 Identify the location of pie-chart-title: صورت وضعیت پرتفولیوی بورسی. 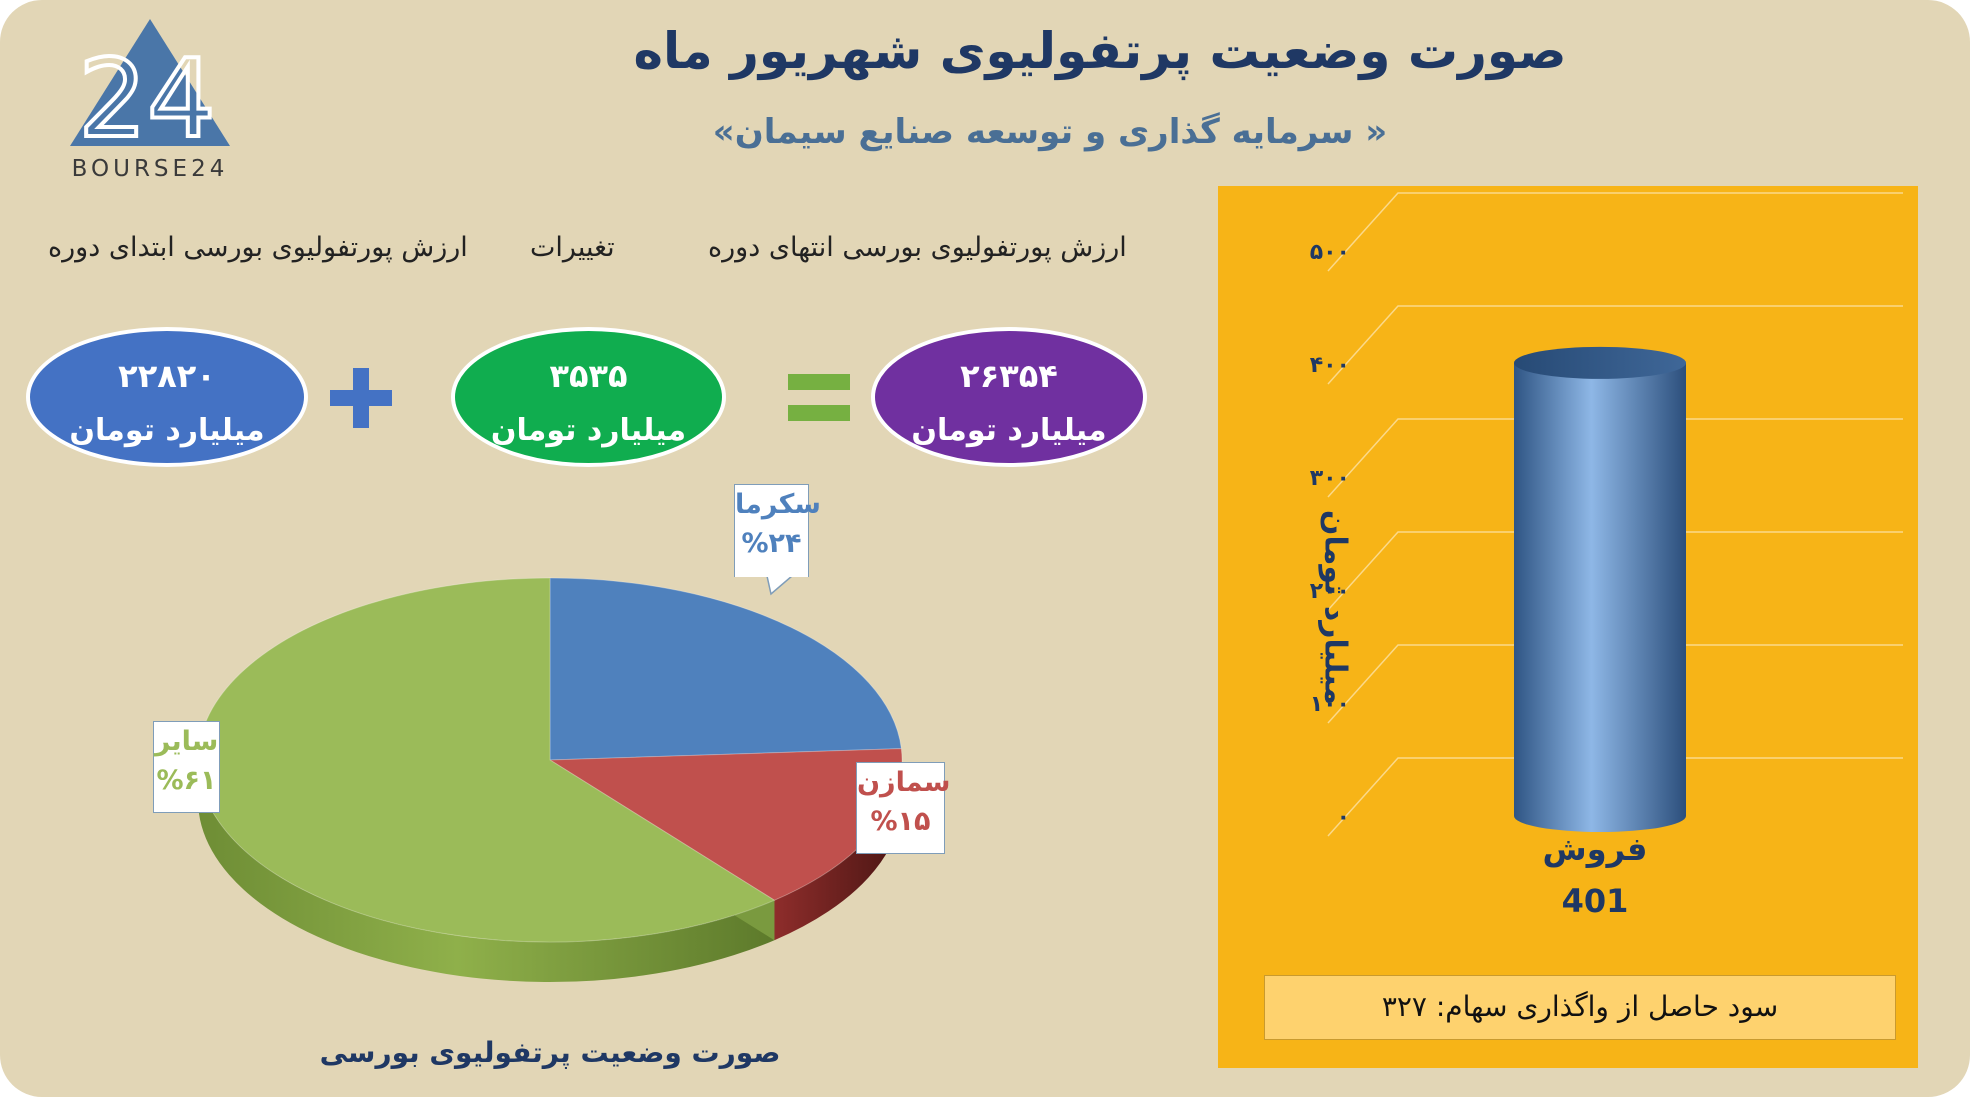
(550, 1052).